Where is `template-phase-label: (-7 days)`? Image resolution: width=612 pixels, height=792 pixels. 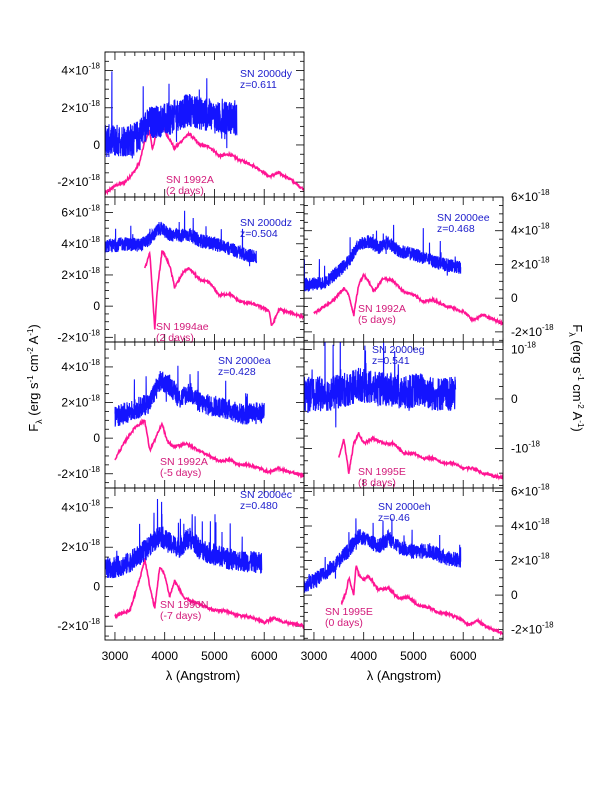
template-phase-label: (-7 days) is located at coordinates (180, 616).